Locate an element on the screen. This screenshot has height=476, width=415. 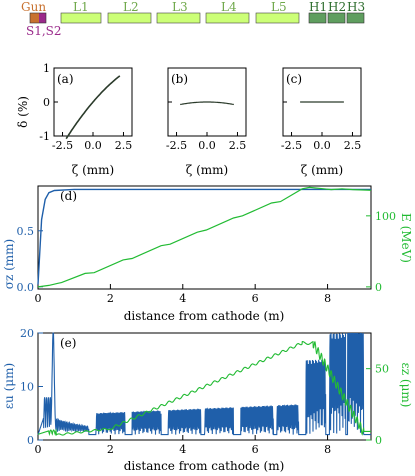
beamline-schematic: Gun S1,S2 L1 L2 L3 L4 L5 H1 H2 is located at coordinates (193, 19).